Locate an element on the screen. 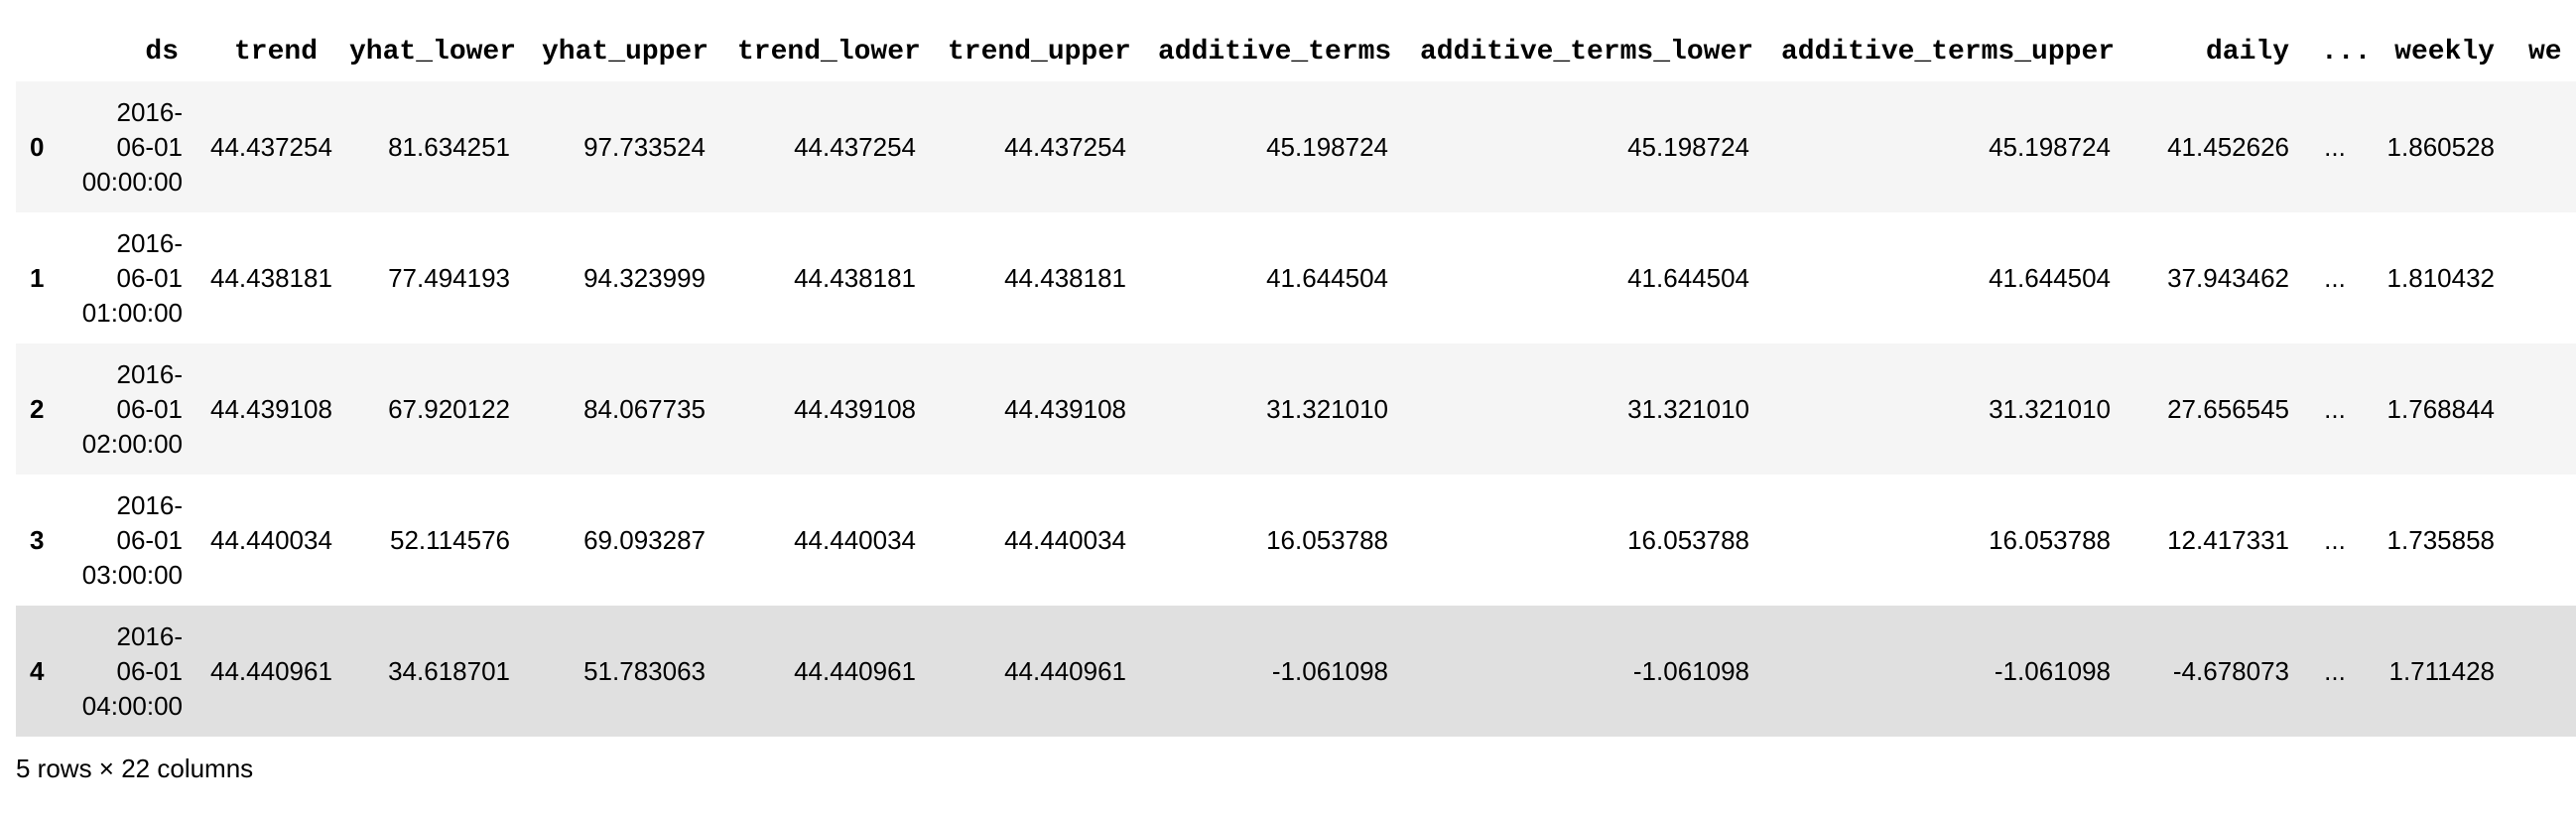 The image size is (2576, 822). cell-additive-terms-upper: -1.061098 is located at coordinates (2053, 671).